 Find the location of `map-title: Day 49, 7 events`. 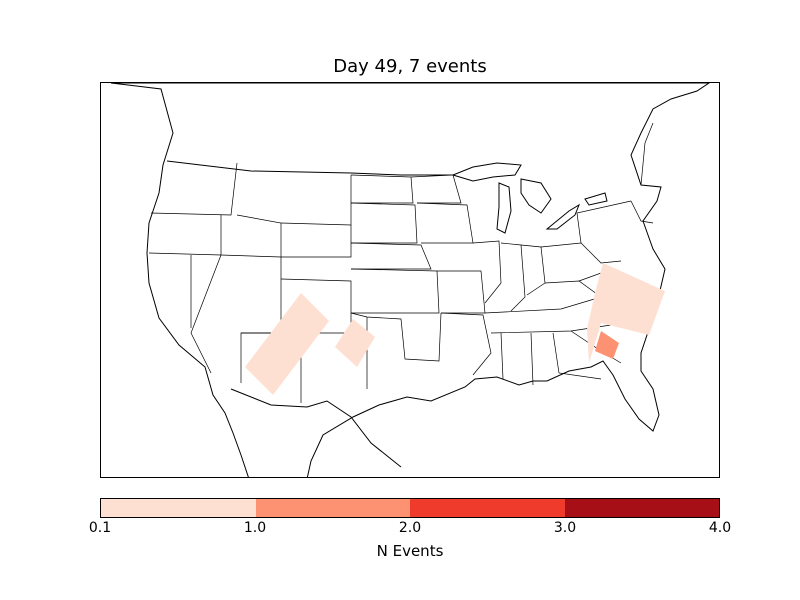

map-title: Day 49, 7 events is located at coordinates (410, 66).